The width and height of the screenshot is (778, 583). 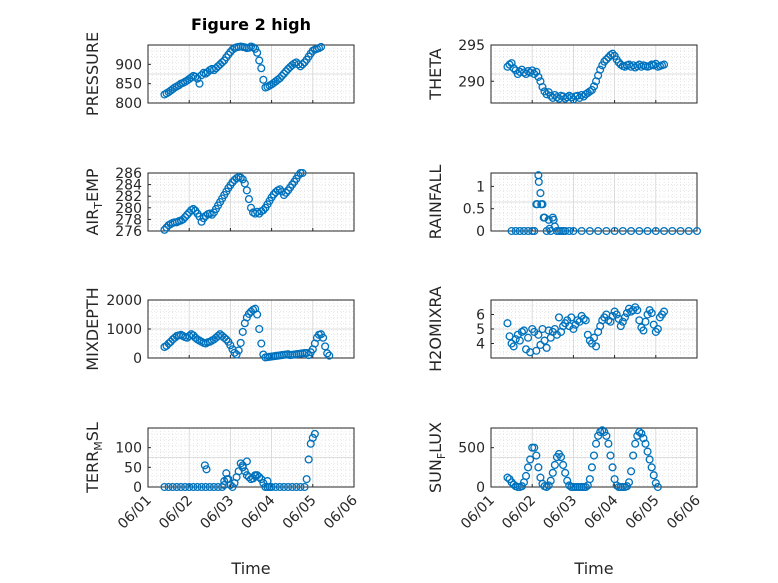 I want to click on y-tick-label: 500, so click(x=471, y=449).